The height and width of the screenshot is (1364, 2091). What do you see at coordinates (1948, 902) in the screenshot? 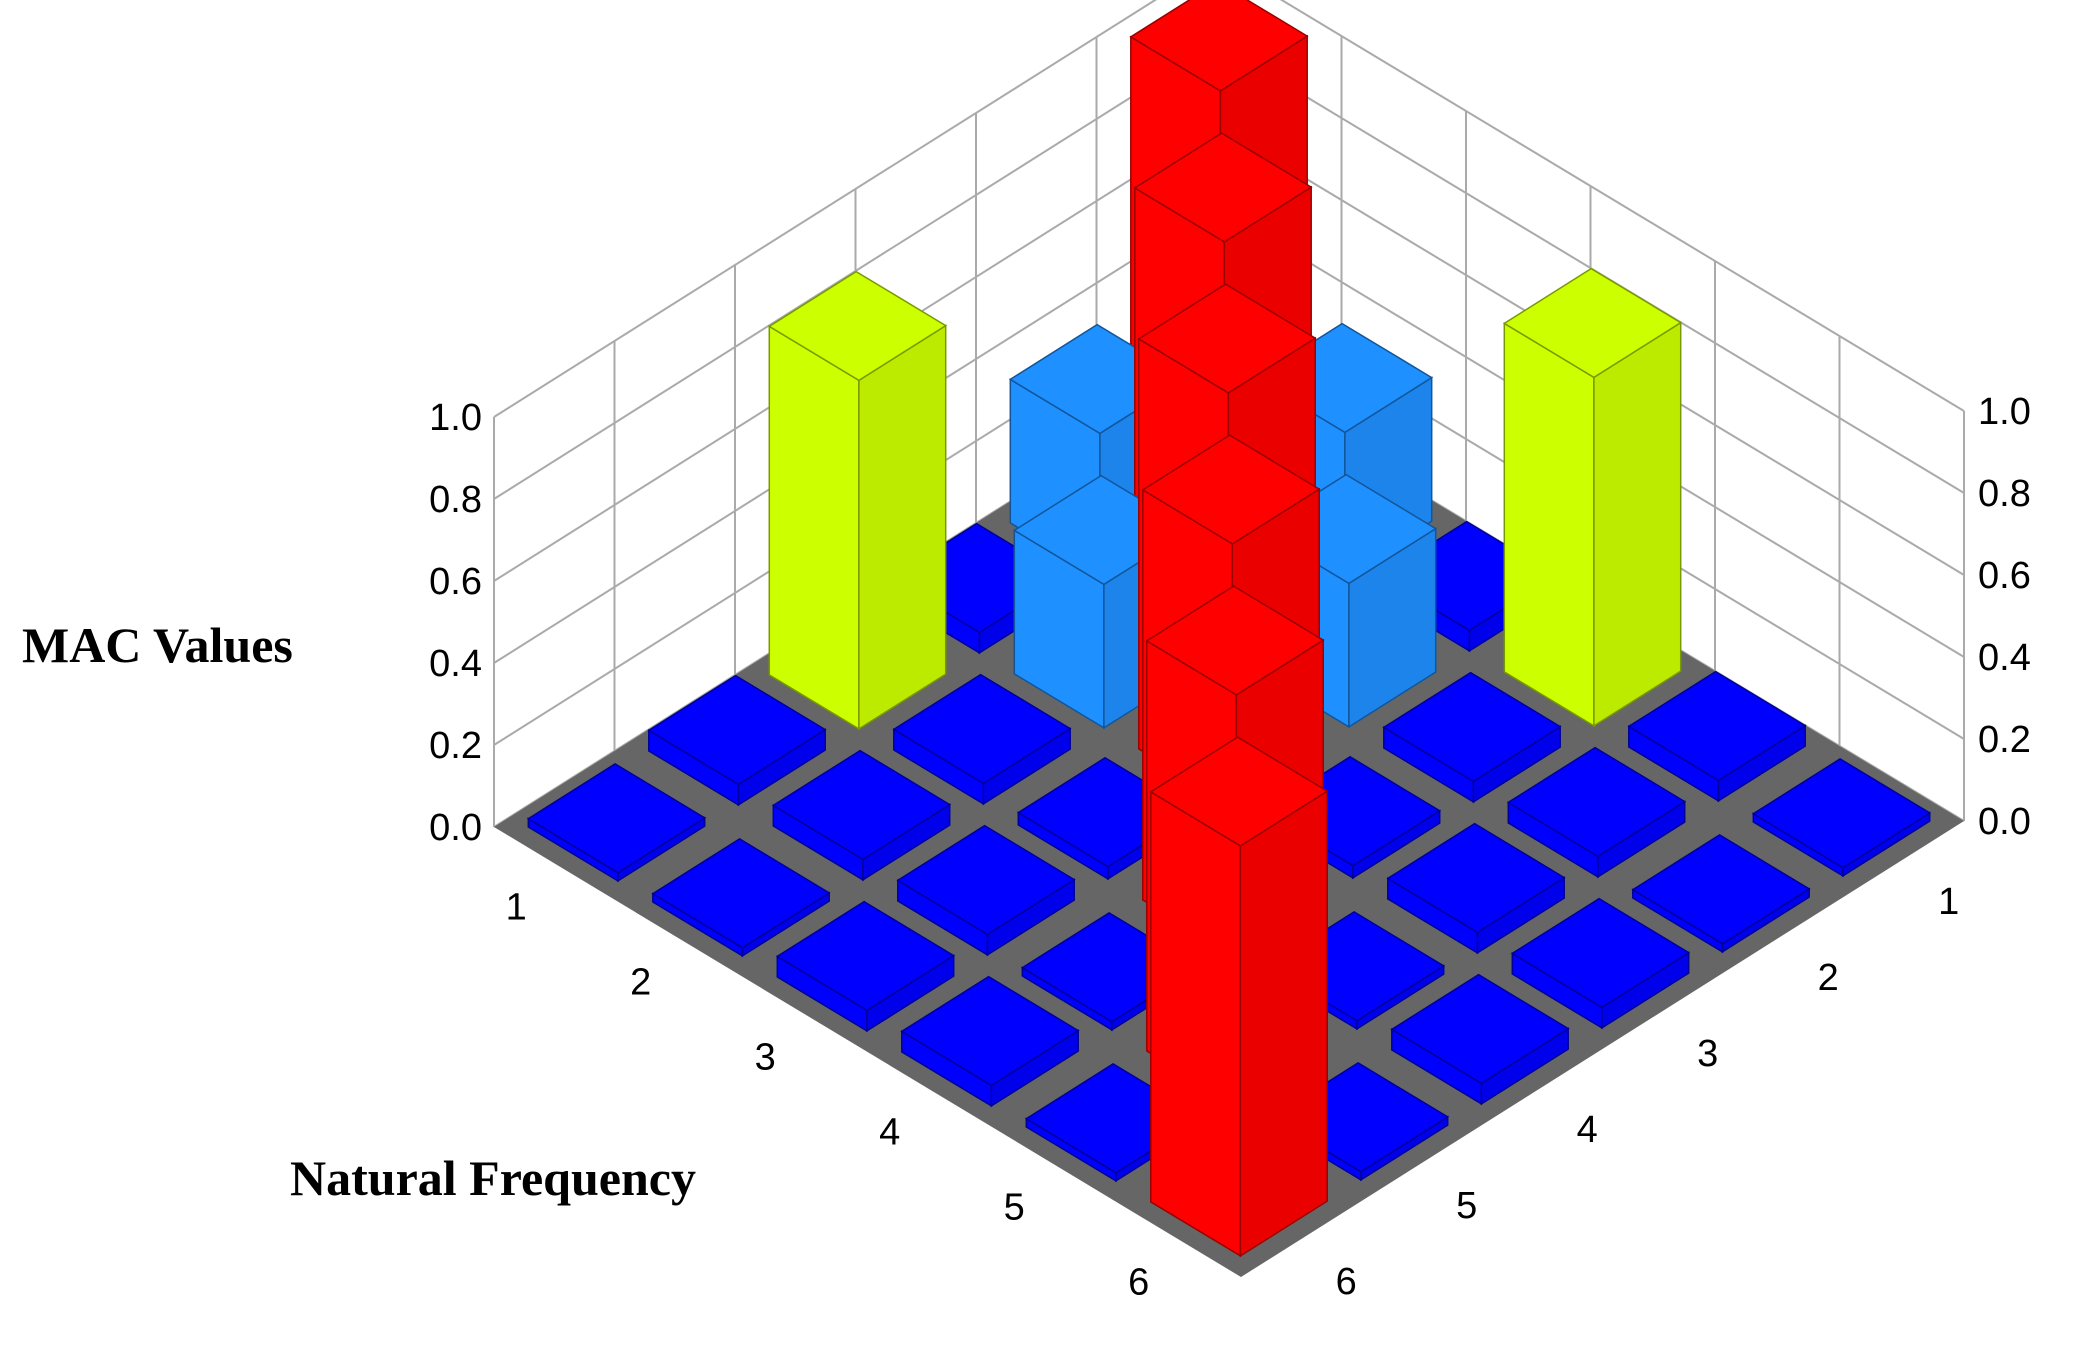
I see `col-tick-label: 1` at bounding box center [1948, 902].